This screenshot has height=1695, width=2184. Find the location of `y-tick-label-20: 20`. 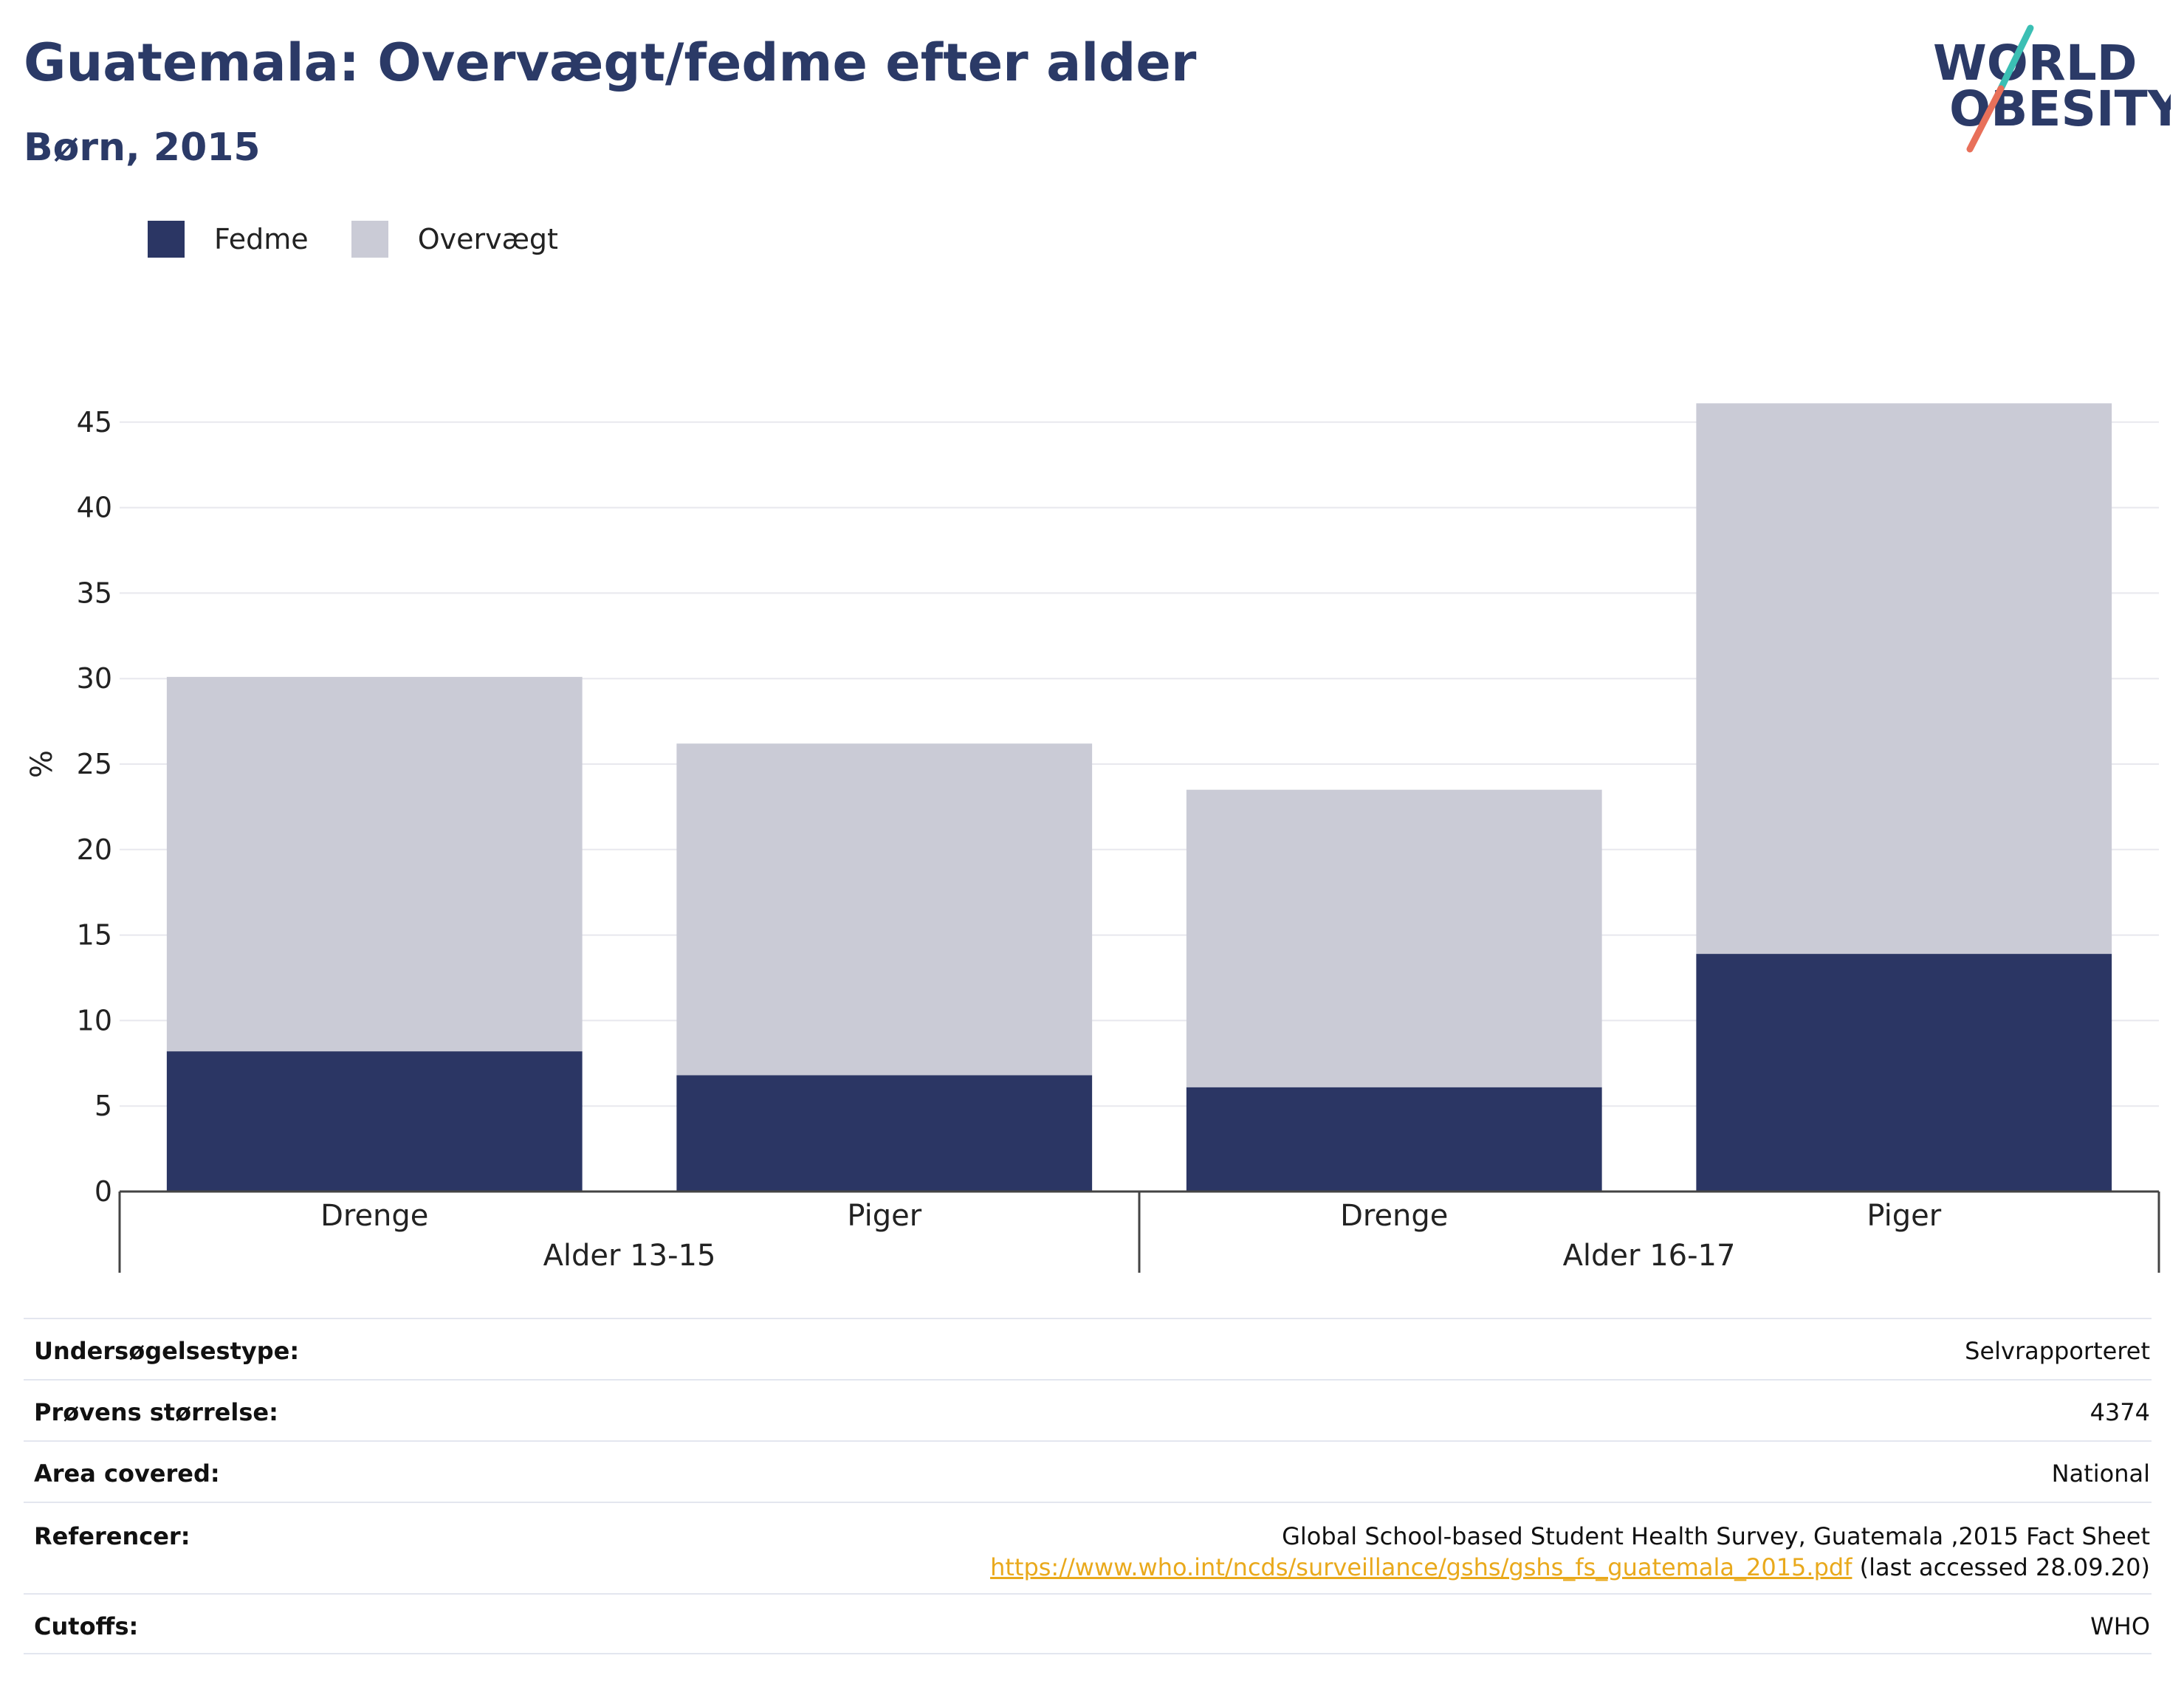

y-tick-label-20: 20 is located at coordinates (95, 849).